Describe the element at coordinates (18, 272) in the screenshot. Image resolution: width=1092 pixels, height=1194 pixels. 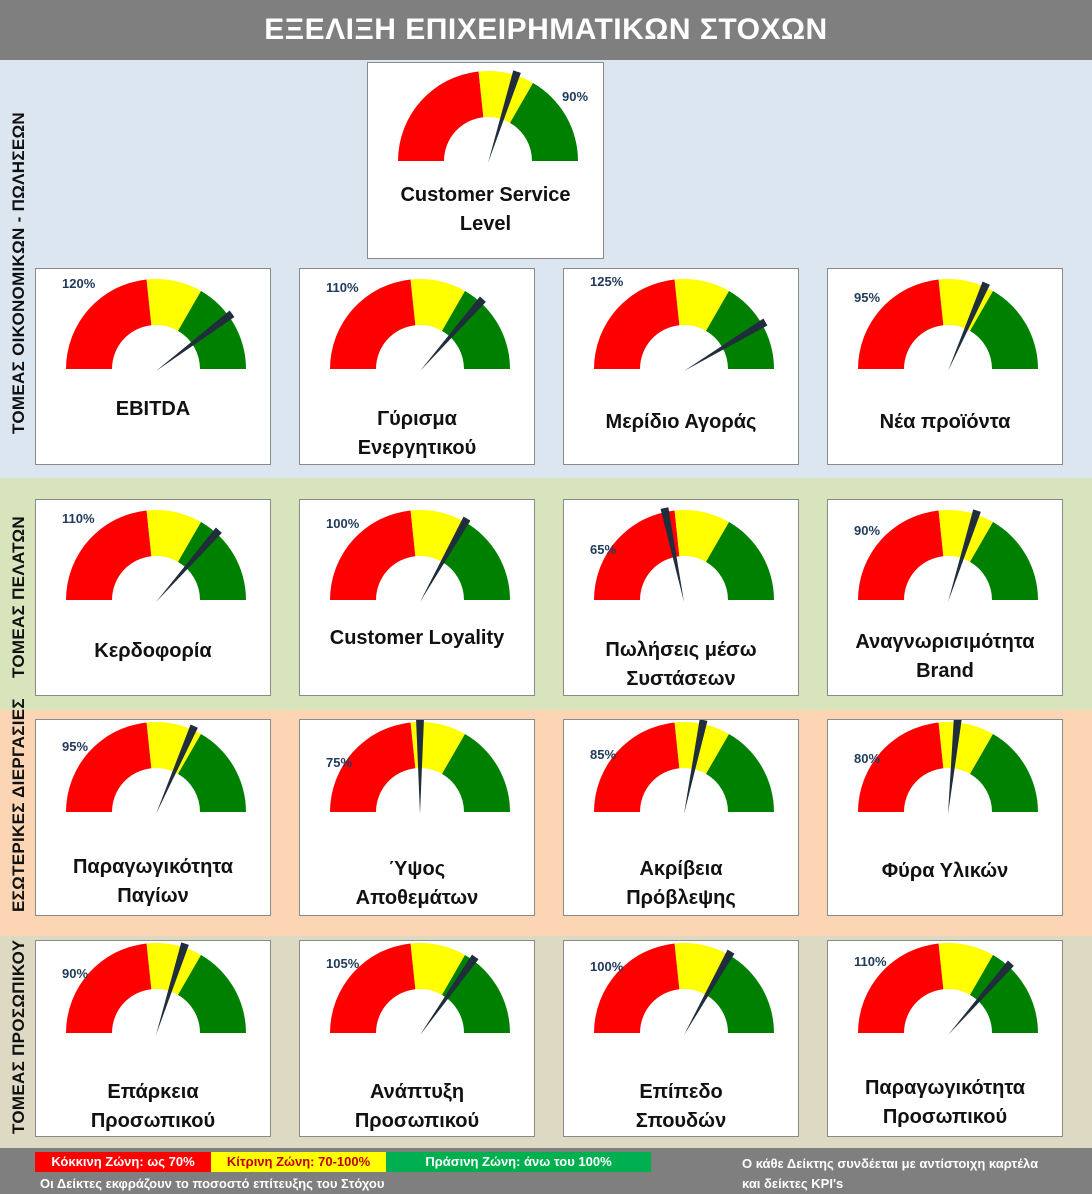
I see `section-label-finance: ΤΟΜΕΑΣ ΟΙΚΟΝΟΜΙΚΩΝ - ΠΩΛΗΣΕΩΝ` at that location.